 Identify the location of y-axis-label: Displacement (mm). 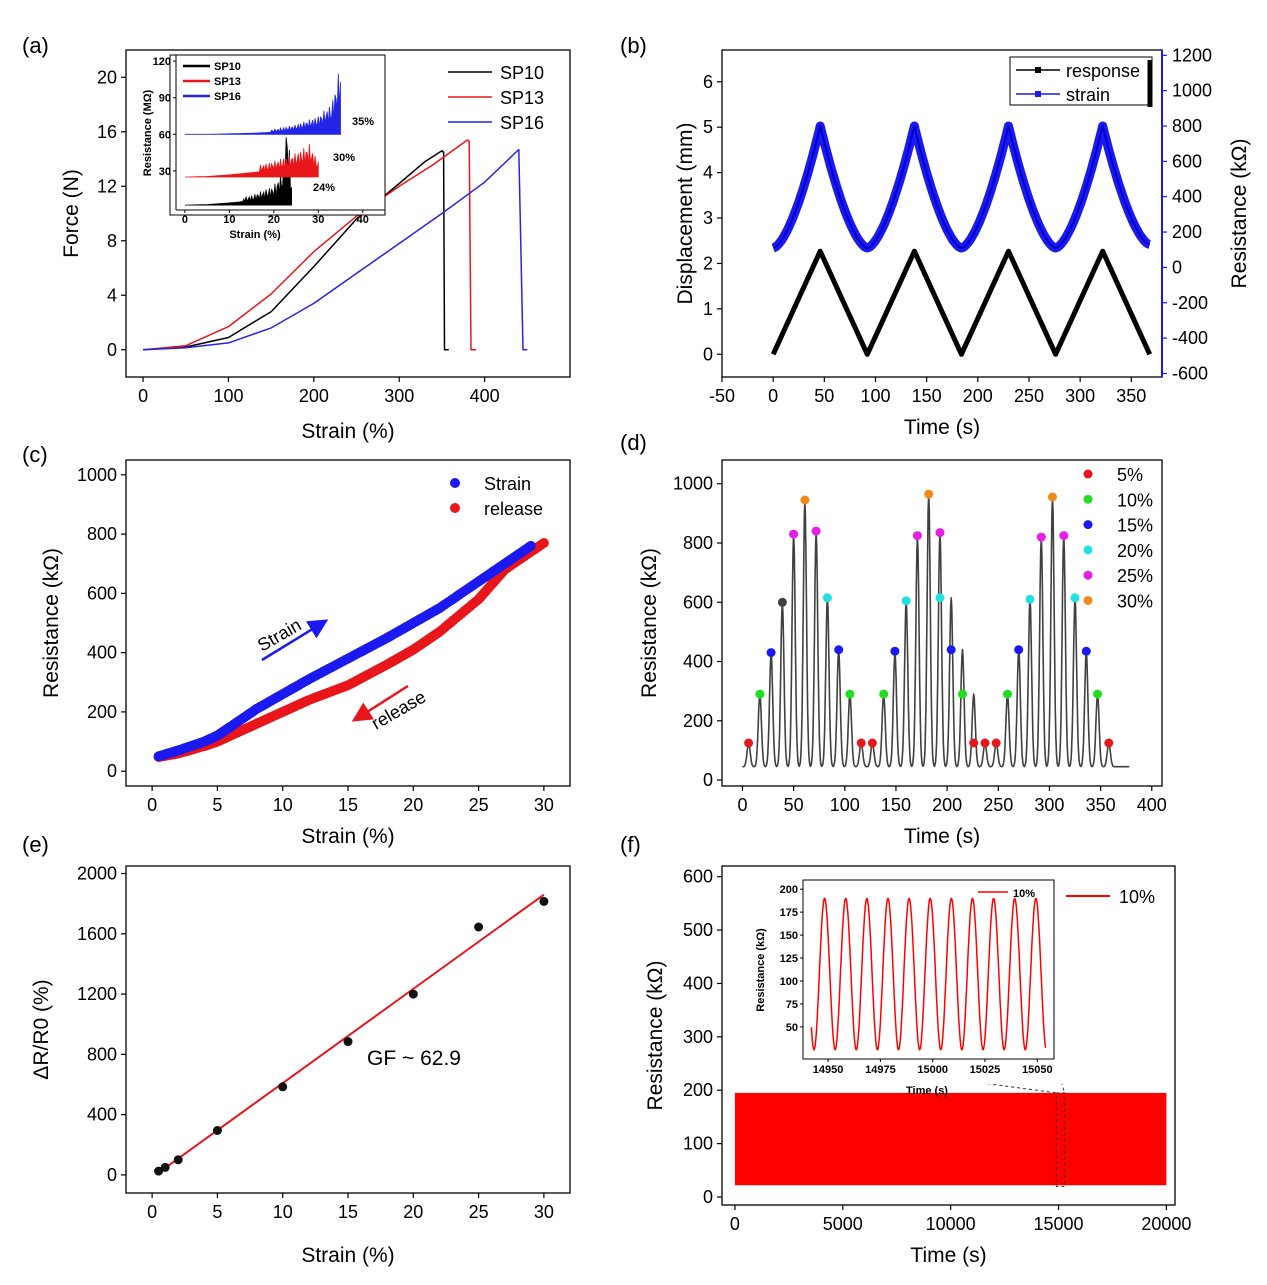
(685, 213).